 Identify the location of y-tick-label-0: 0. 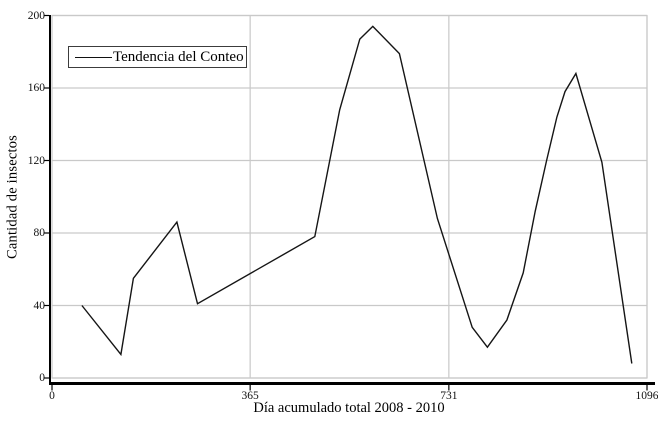
(42, 378).